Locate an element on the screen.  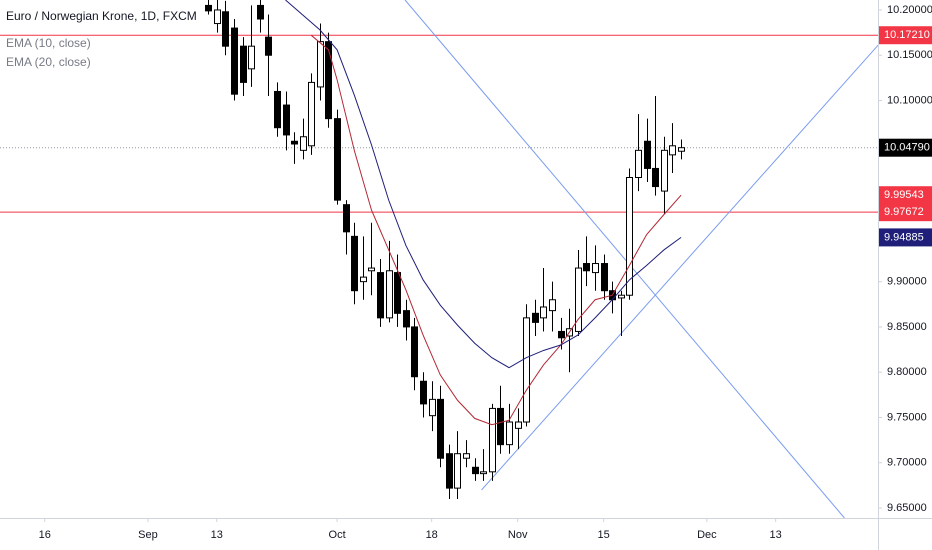
y-tick-label: 10.20000 is located at coordinates (909, 10).